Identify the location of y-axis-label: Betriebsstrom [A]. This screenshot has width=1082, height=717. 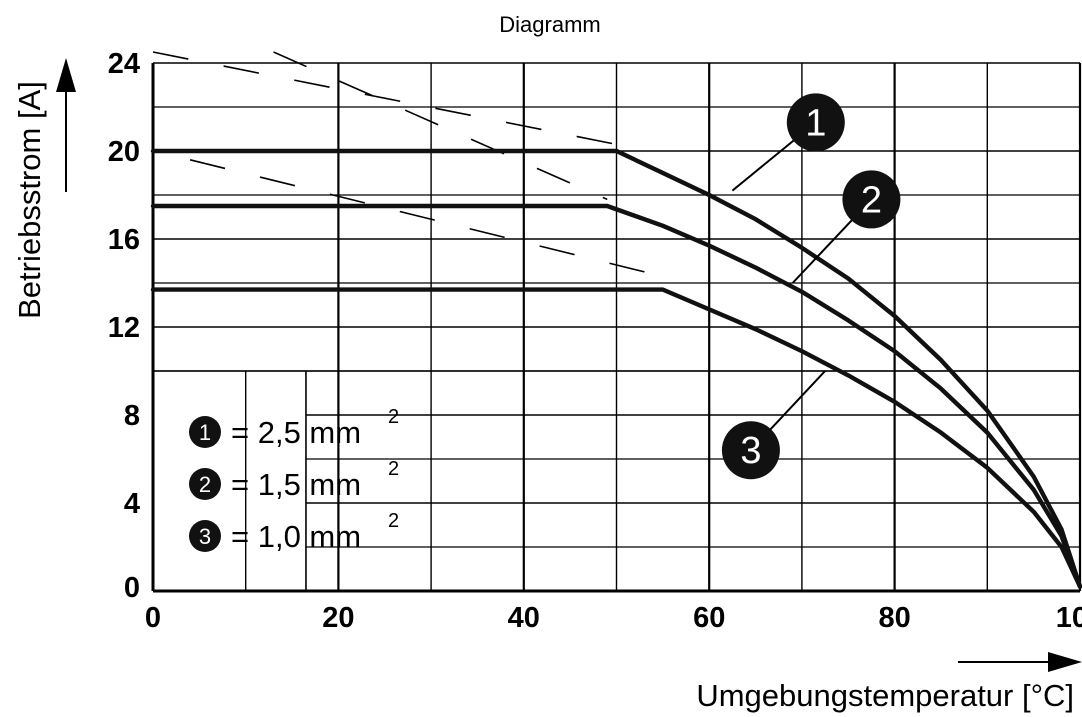
(29, 200).